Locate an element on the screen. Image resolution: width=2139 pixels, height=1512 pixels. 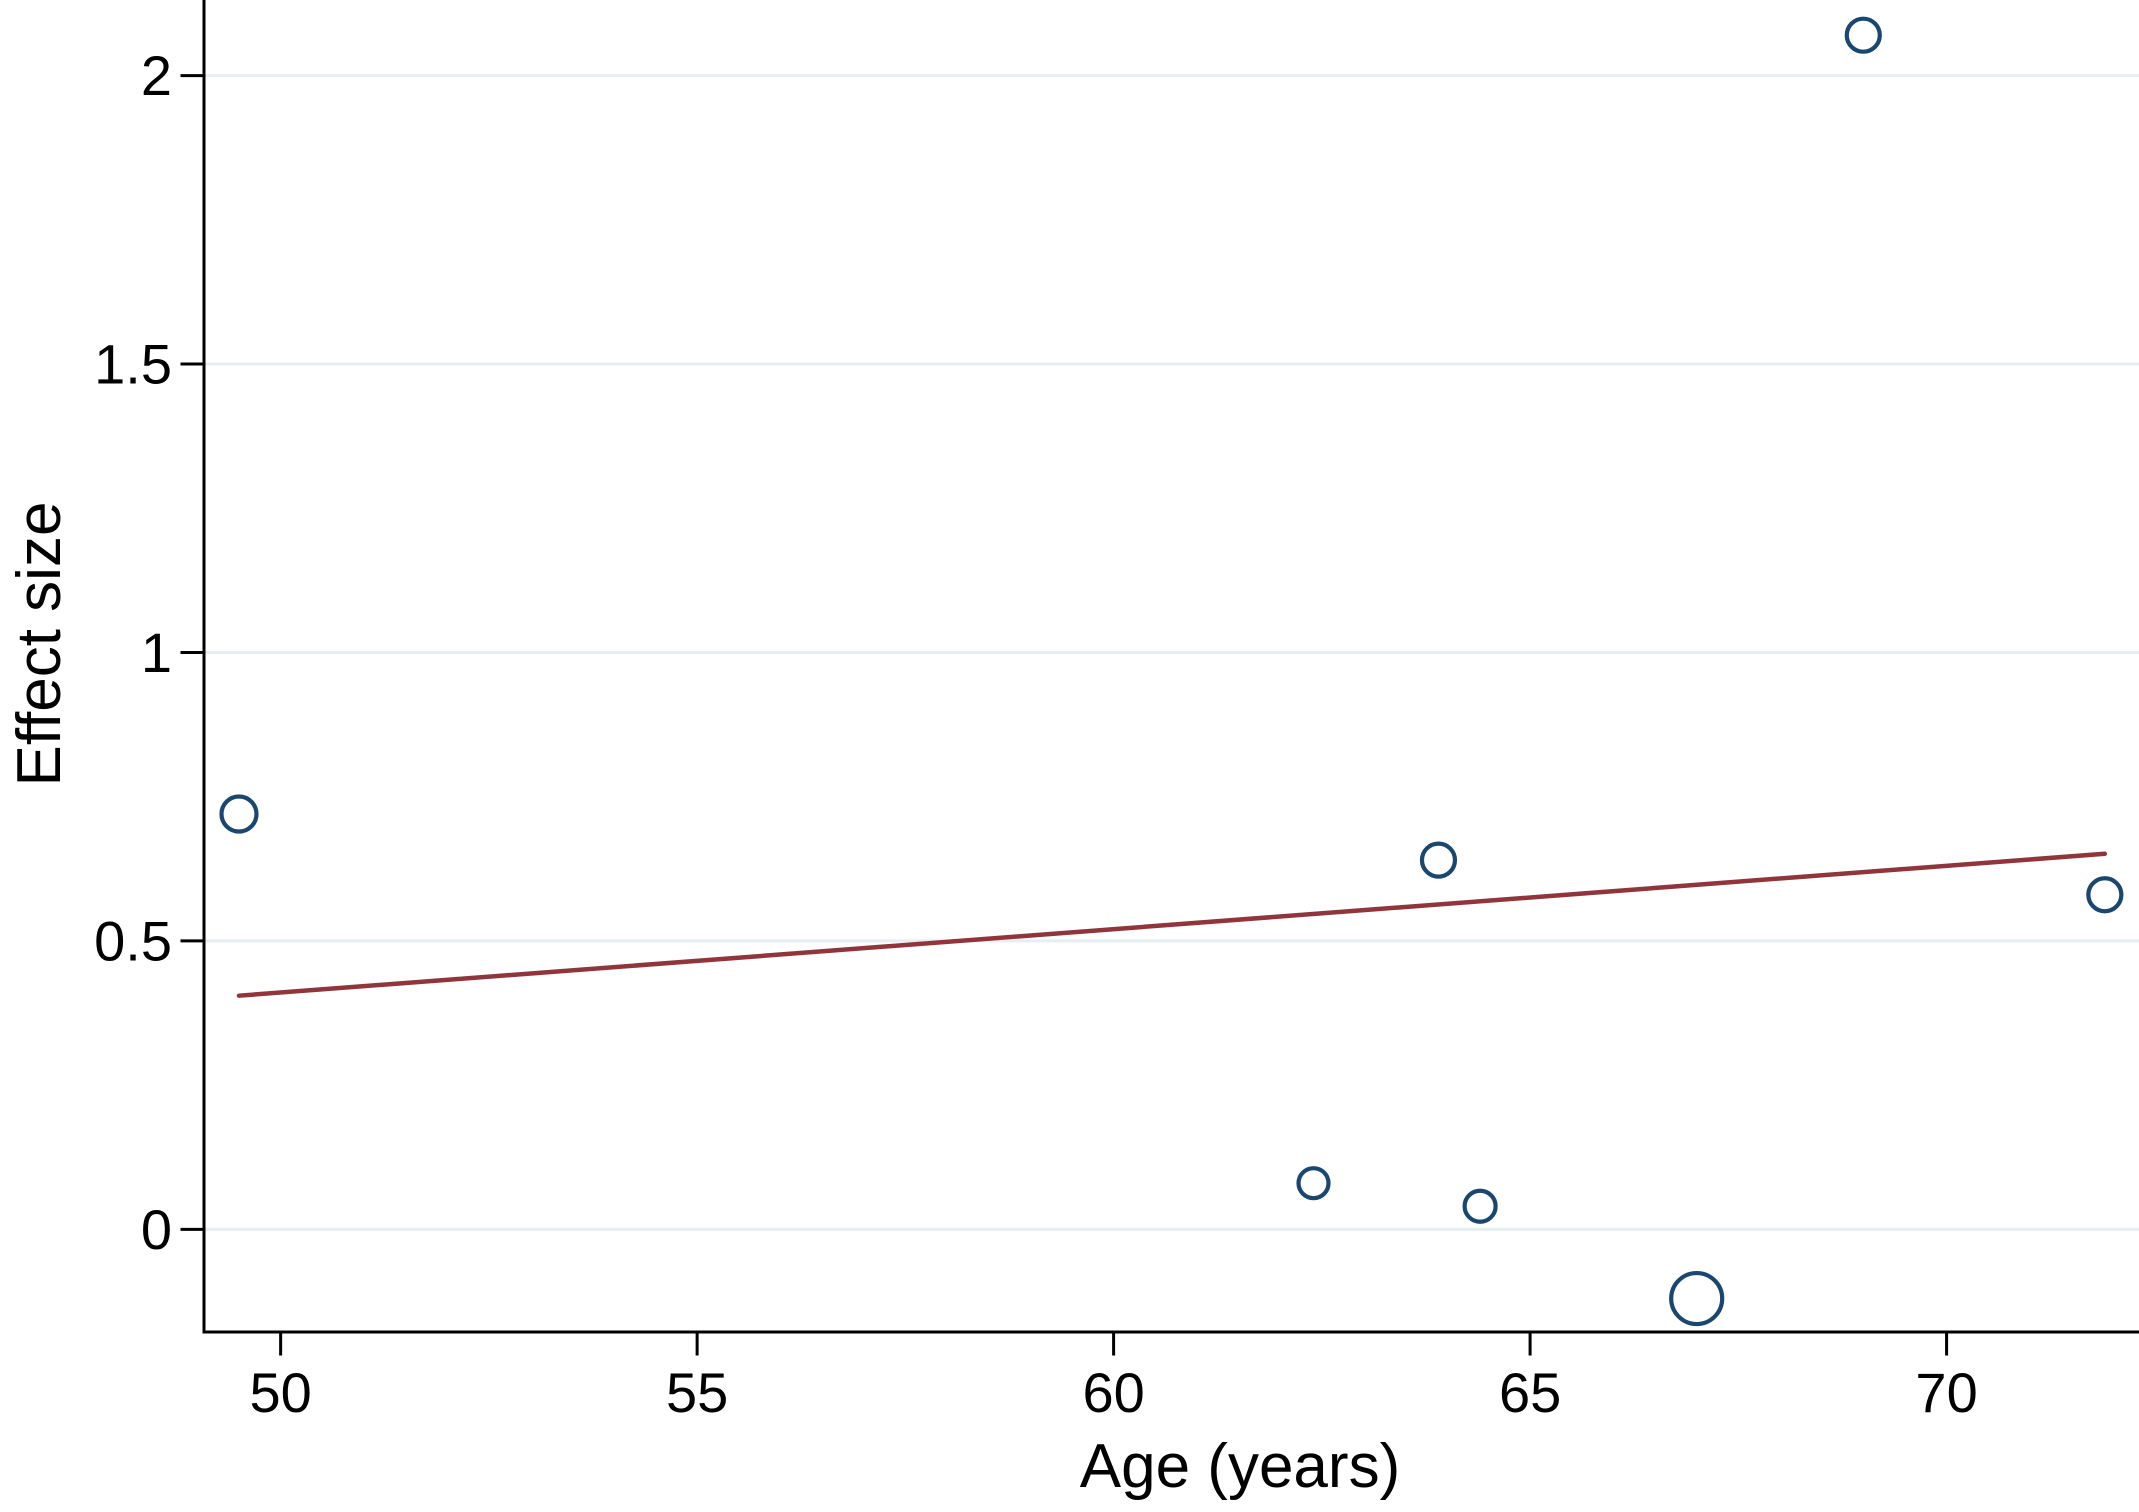
x-tick-label: 70 is located at coordinates (1946, 1392).